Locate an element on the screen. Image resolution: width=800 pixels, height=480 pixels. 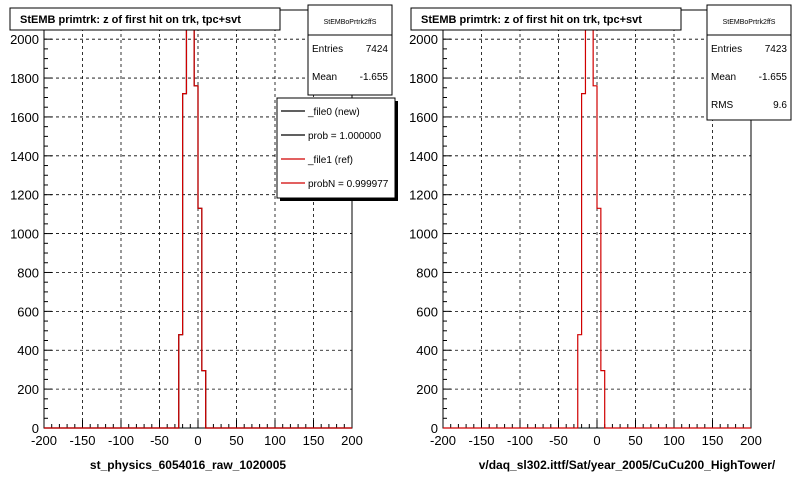
x-axis-label: st_physics_6054016_raw_1020005 is located at coordinates (188, 465).